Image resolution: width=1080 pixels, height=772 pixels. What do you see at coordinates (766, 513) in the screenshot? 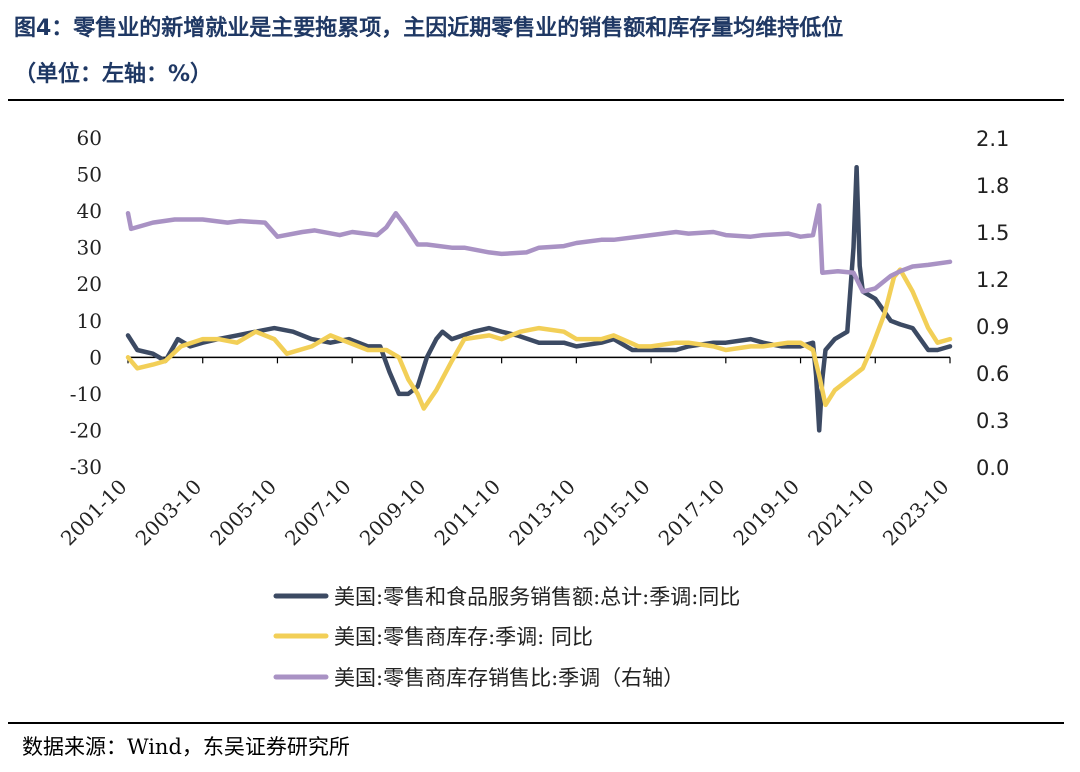
I see `x-tick-label: 2019-10` at bounding box center [766, 513].